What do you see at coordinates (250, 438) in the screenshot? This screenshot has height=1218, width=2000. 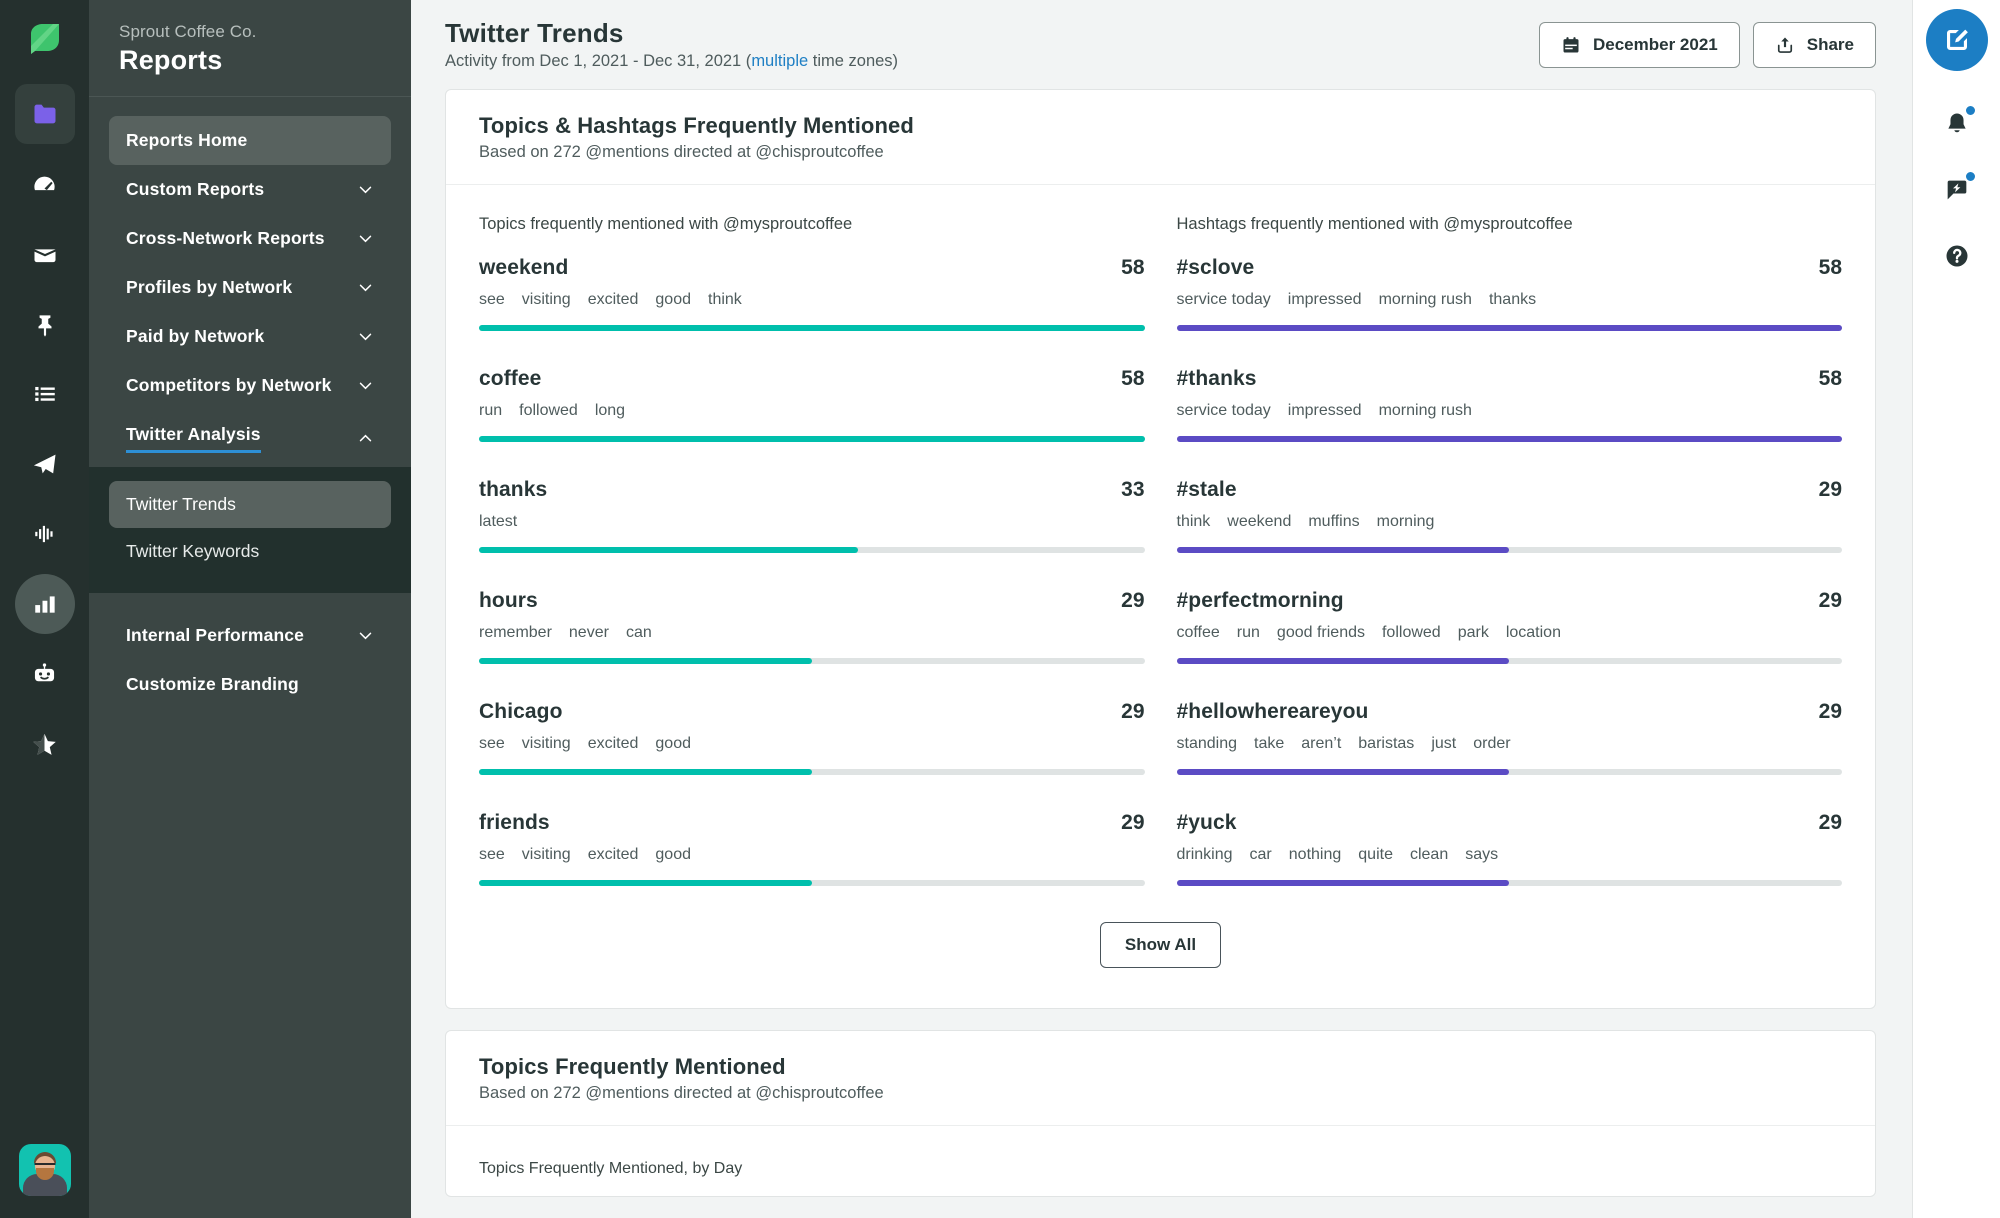 I see `sidebar-item-twitter-analysis: Twitter Analysis` at bounding box center [250, 438].